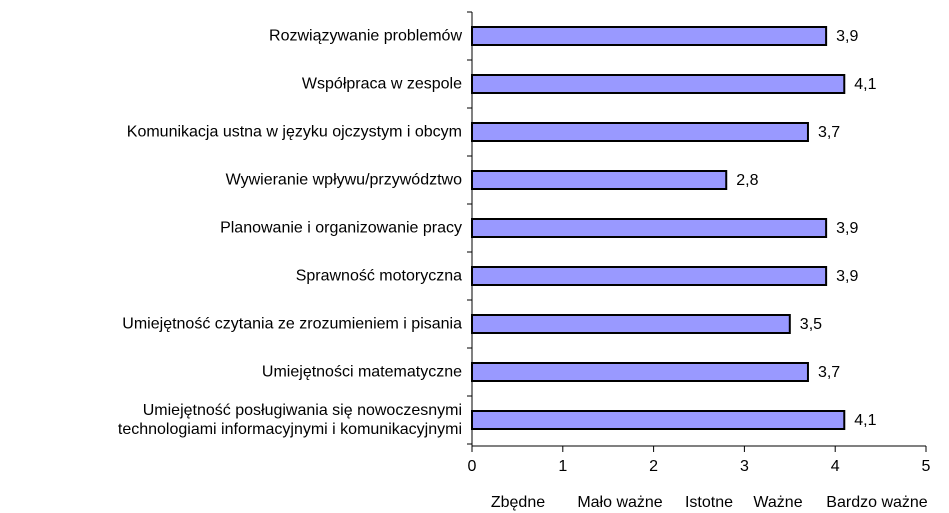 The height and width of the screenshot is (513, 949). Describe the element at coordinates (381, 84) in the screenshot. I see `category-label: Współpraca w zespole` at that location.